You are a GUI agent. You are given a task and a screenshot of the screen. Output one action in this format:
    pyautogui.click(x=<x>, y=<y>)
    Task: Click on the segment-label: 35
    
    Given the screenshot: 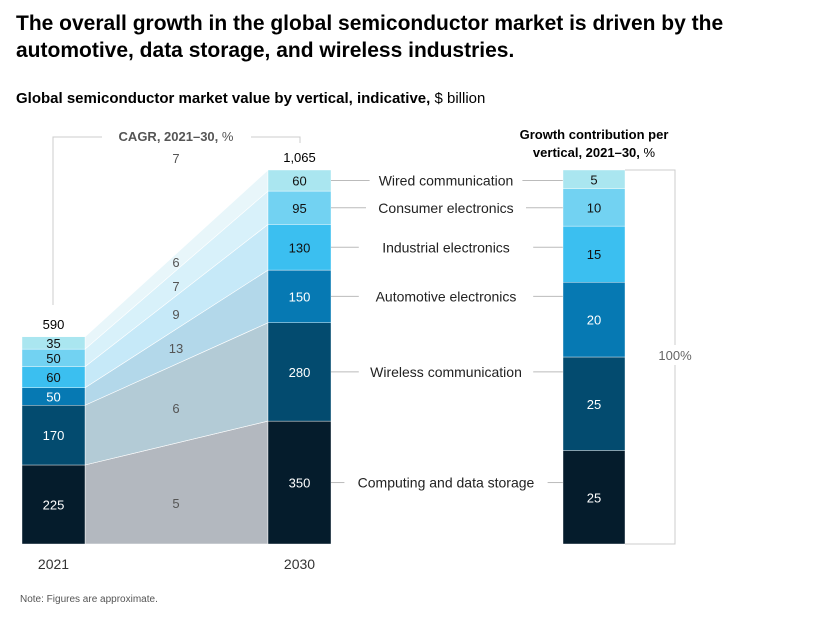 What is the action you would take?
    pyautogui.click(x=53, y=343)
    